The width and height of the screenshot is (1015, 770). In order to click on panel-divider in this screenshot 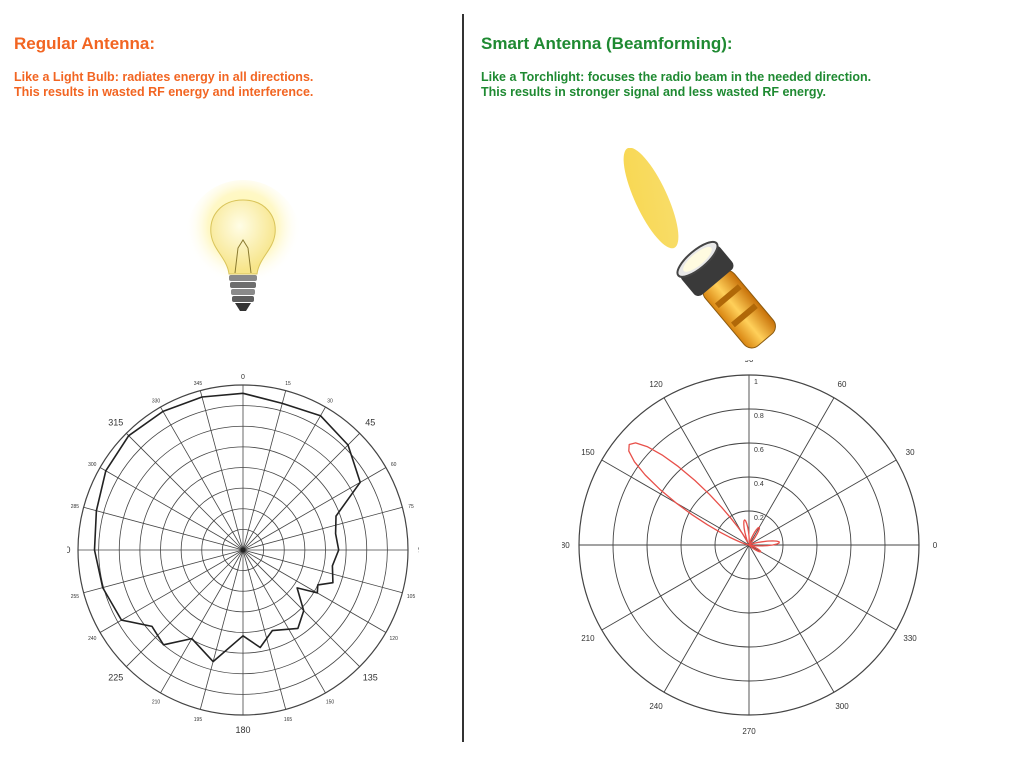, I will do `click(463, 378)`.